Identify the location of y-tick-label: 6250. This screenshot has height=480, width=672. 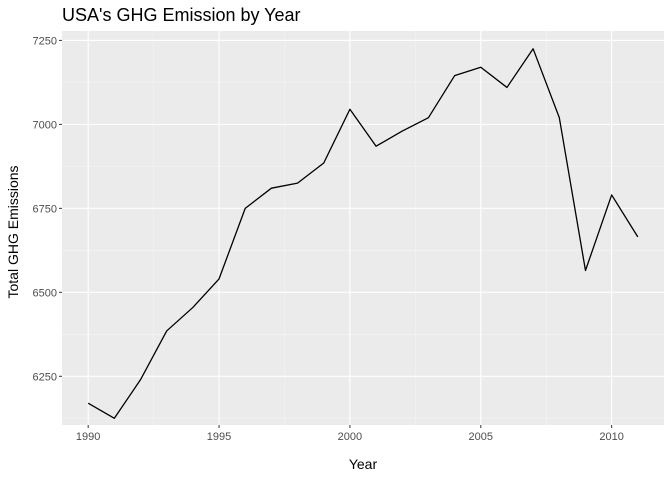
(45, 377).